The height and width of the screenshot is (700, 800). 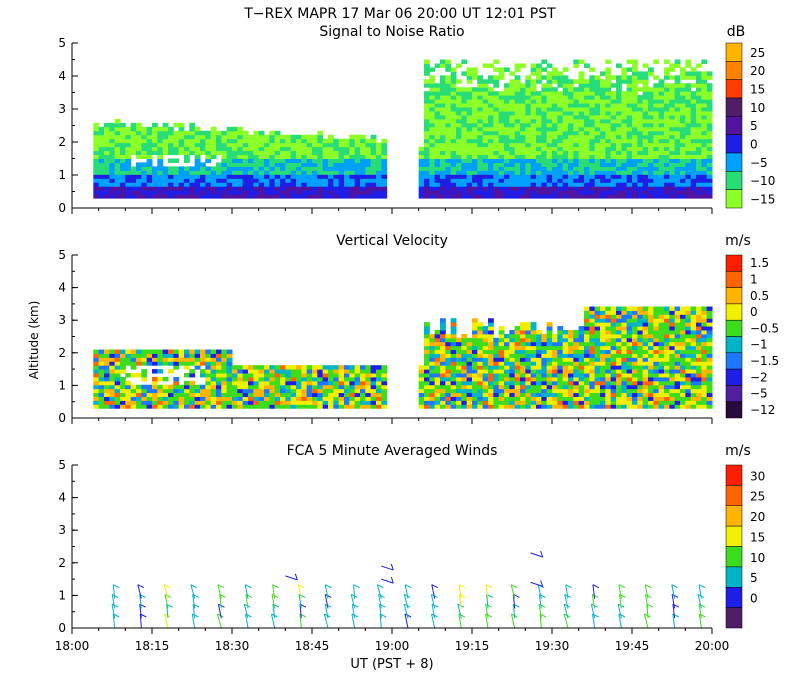 What do you see at coordinates (759, 163) in the screenshot?
I see `colorbar-label: −5` at bounding box center [759, 163].